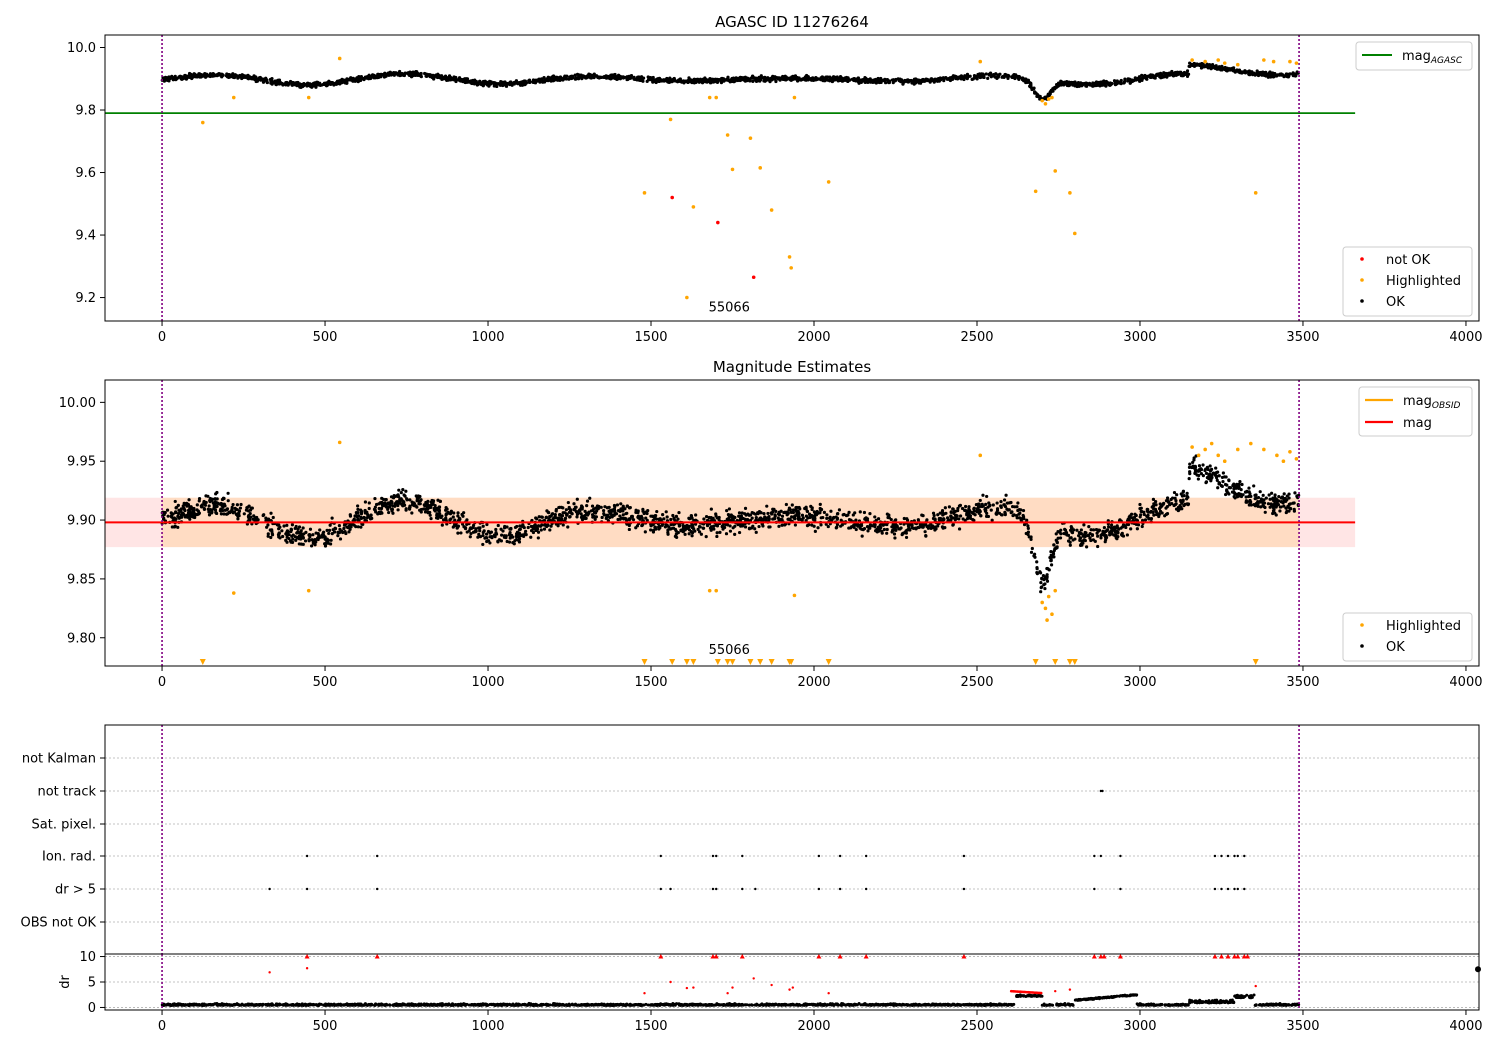 This screenshot has width=1500, height=1050. What do you see at coordinates (650, 337) in the screenshot?
I see `x-tick-label: 1500` at bounding box center [650, 337].